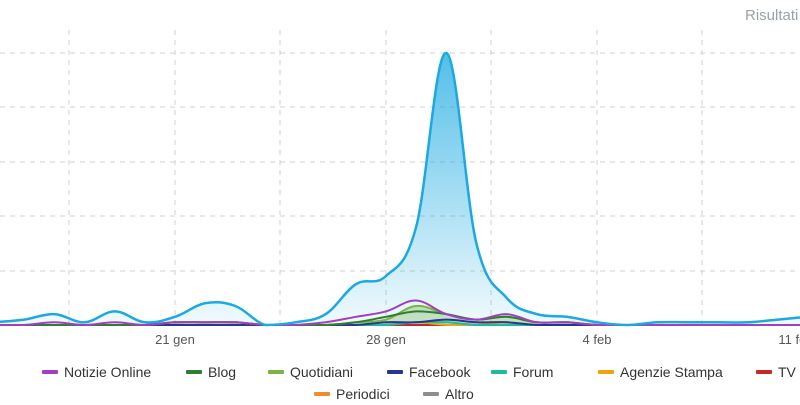  What do you see at coordinates (606, 372) in the screenshot?
I see `legend-swatch-agenzie-stampa` at bounding box center [606, 372].